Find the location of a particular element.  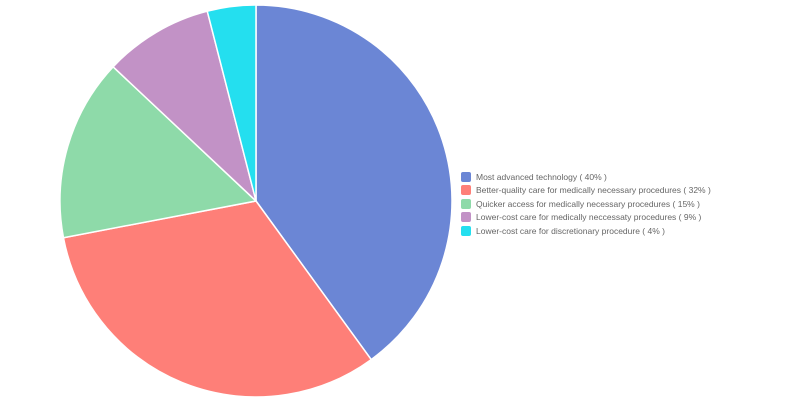

legend-label: Most advanced technology ( 40% ) is located at coordinates (541, 176).